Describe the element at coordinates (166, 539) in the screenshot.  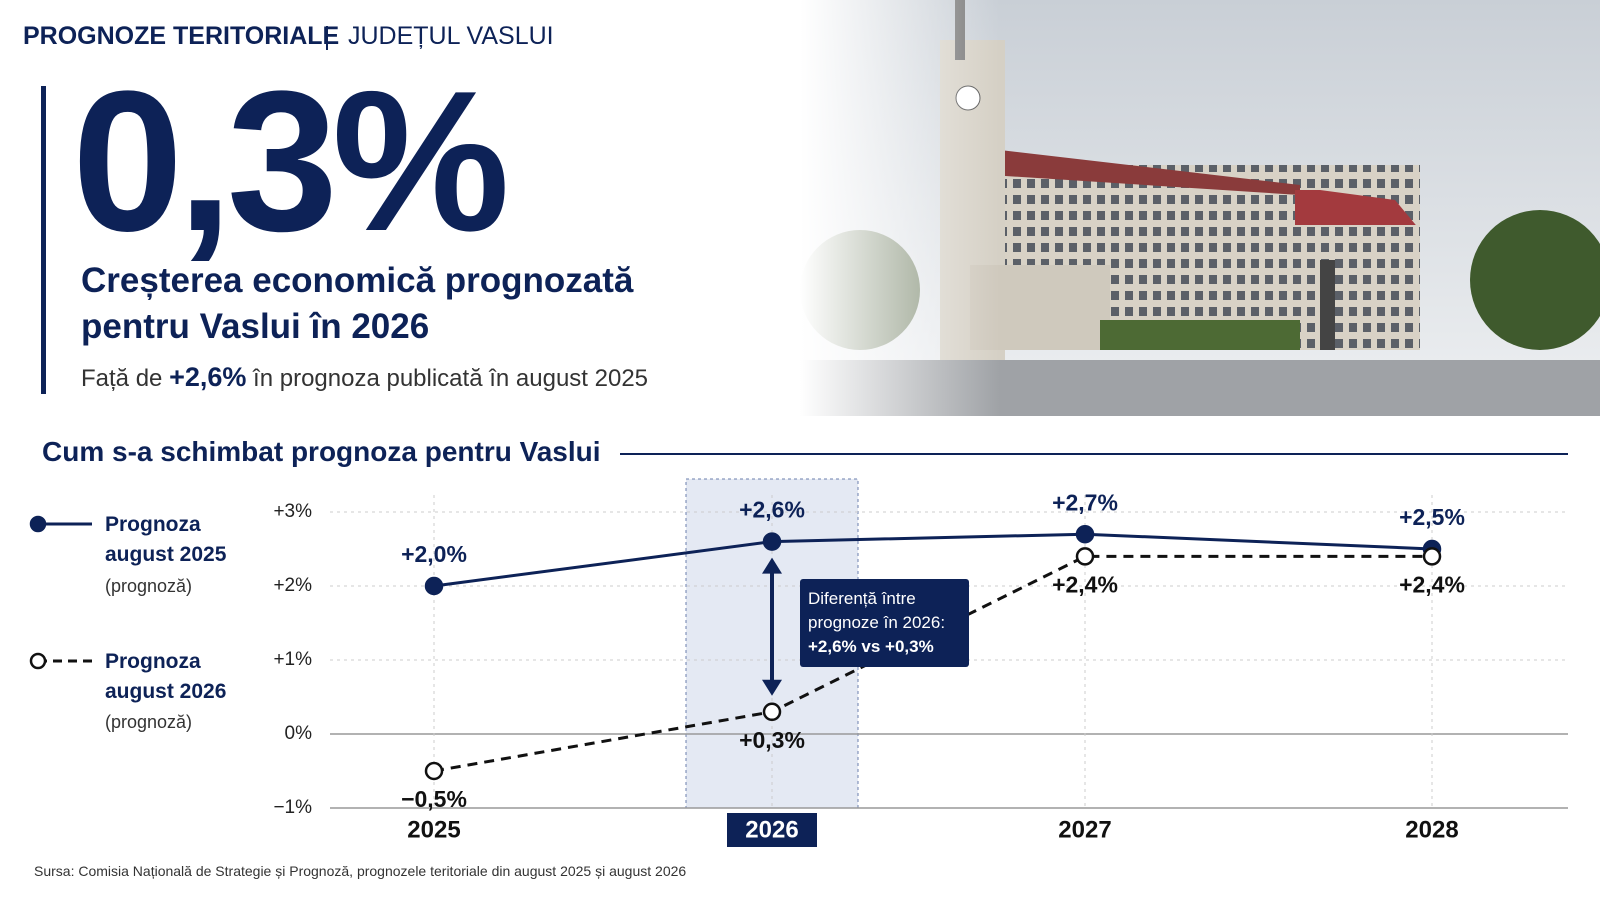
I see `legend-label: Prognoza august 2025` at that location.